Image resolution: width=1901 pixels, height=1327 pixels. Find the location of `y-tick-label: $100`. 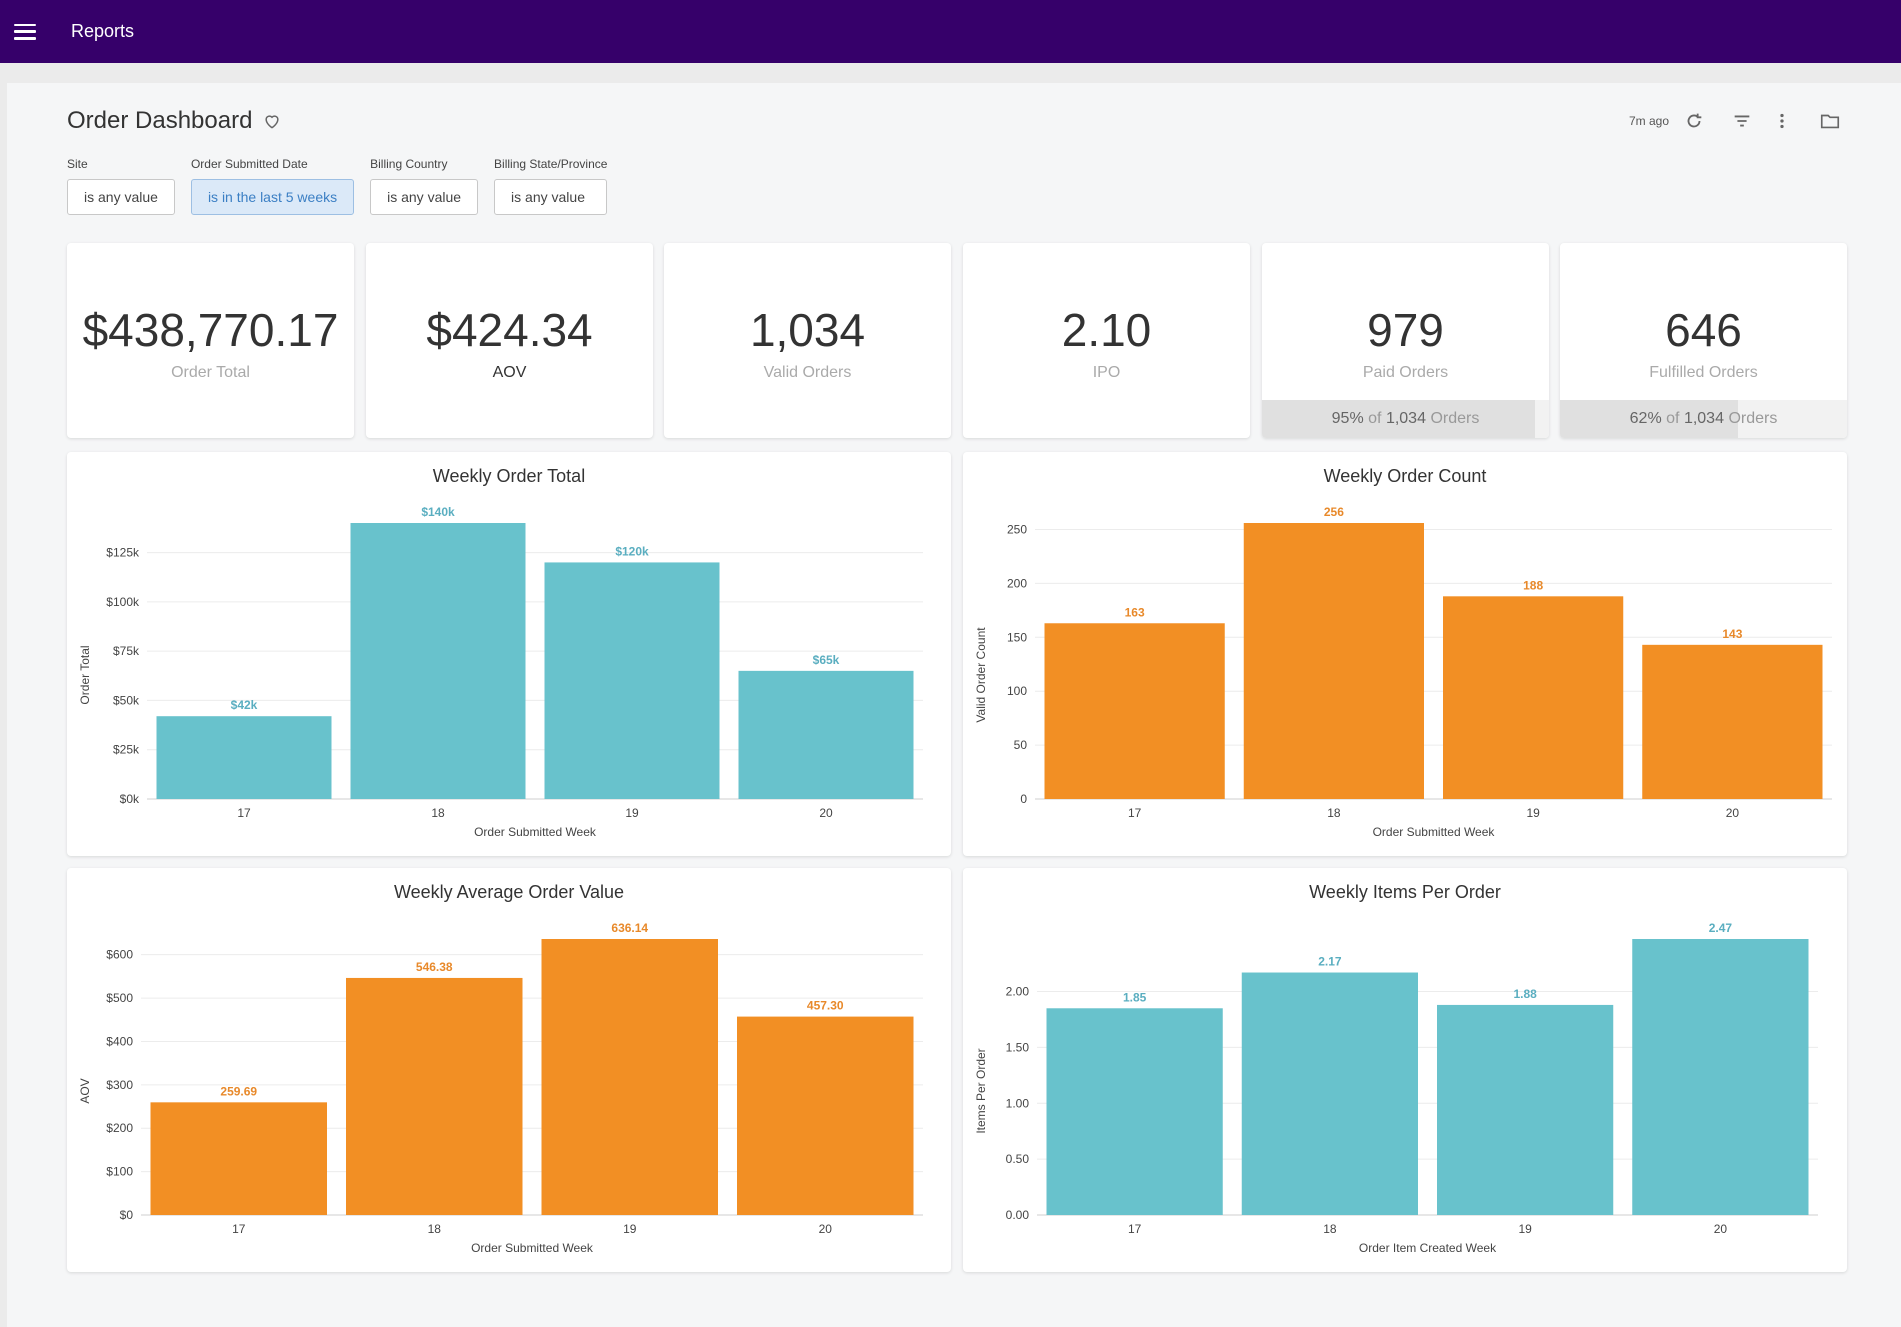

y-tick-label: $100 is located at coordinates (119, 1172).